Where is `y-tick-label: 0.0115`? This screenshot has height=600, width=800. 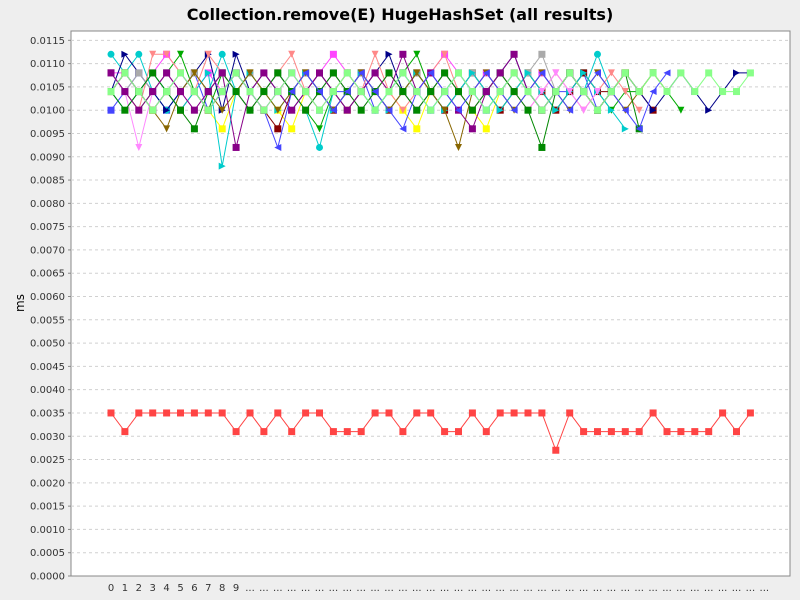 y-tick-label: 0.0115 is located at coordinates (47, 41).